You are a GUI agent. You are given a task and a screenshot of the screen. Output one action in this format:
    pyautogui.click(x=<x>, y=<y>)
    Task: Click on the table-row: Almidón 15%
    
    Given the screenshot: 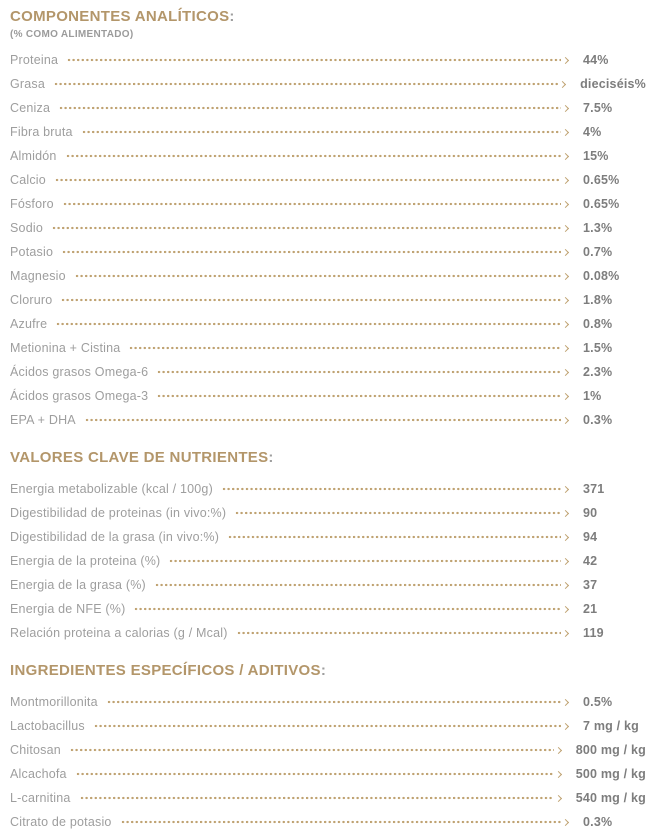 What is the action you would take?
    pyautogui.click(x=328, y=156)
    